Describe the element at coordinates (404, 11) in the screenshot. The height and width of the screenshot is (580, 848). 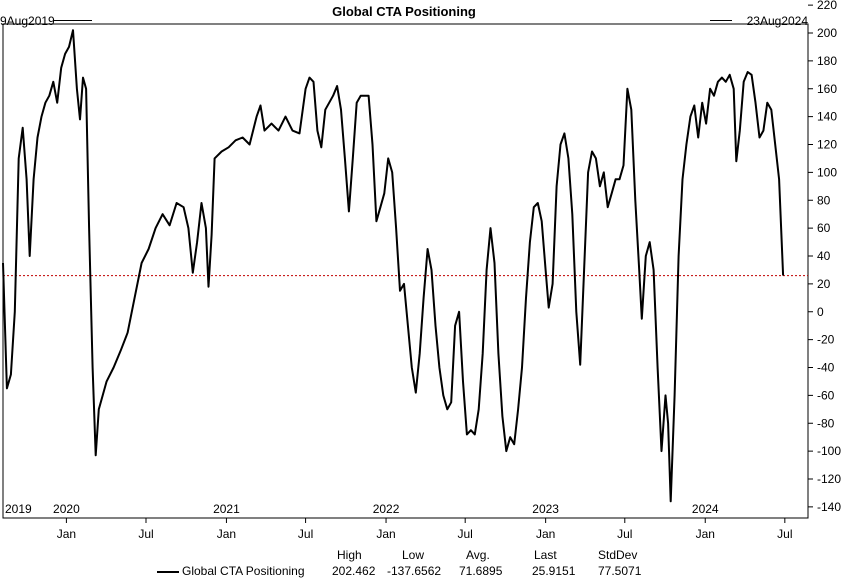
I see `chart-title: Global CTA Positioning` at that location.